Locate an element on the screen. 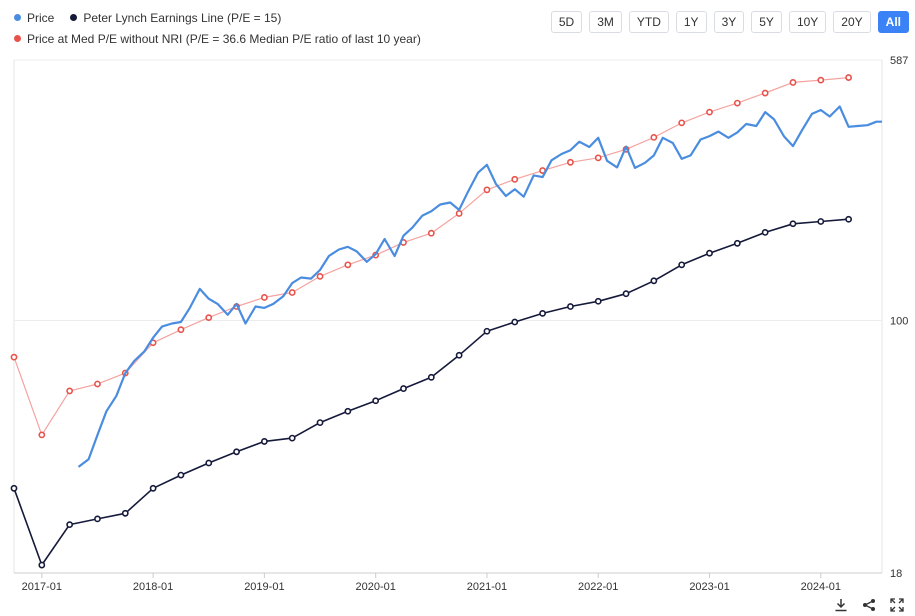 Image resolution: width=915 pixels, height=616 pixels. range-button-3y: 3Y is located at coordinates (729, 22).